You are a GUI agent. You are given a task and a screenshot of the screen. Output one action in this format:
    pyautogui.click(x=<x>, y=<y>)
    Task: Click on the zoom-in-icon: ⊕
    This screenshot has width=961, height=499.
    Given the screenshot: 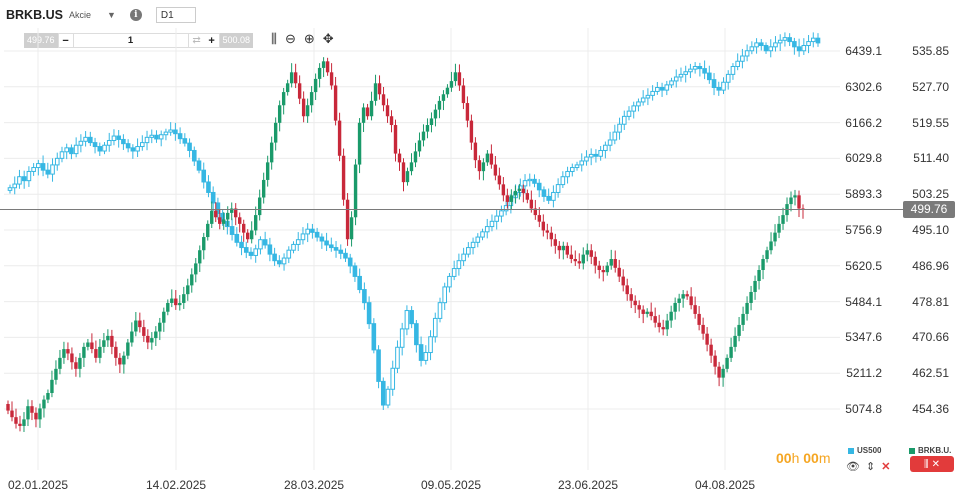 What is the action you would take?
    pyautogui.click(x=309, y=38)
    